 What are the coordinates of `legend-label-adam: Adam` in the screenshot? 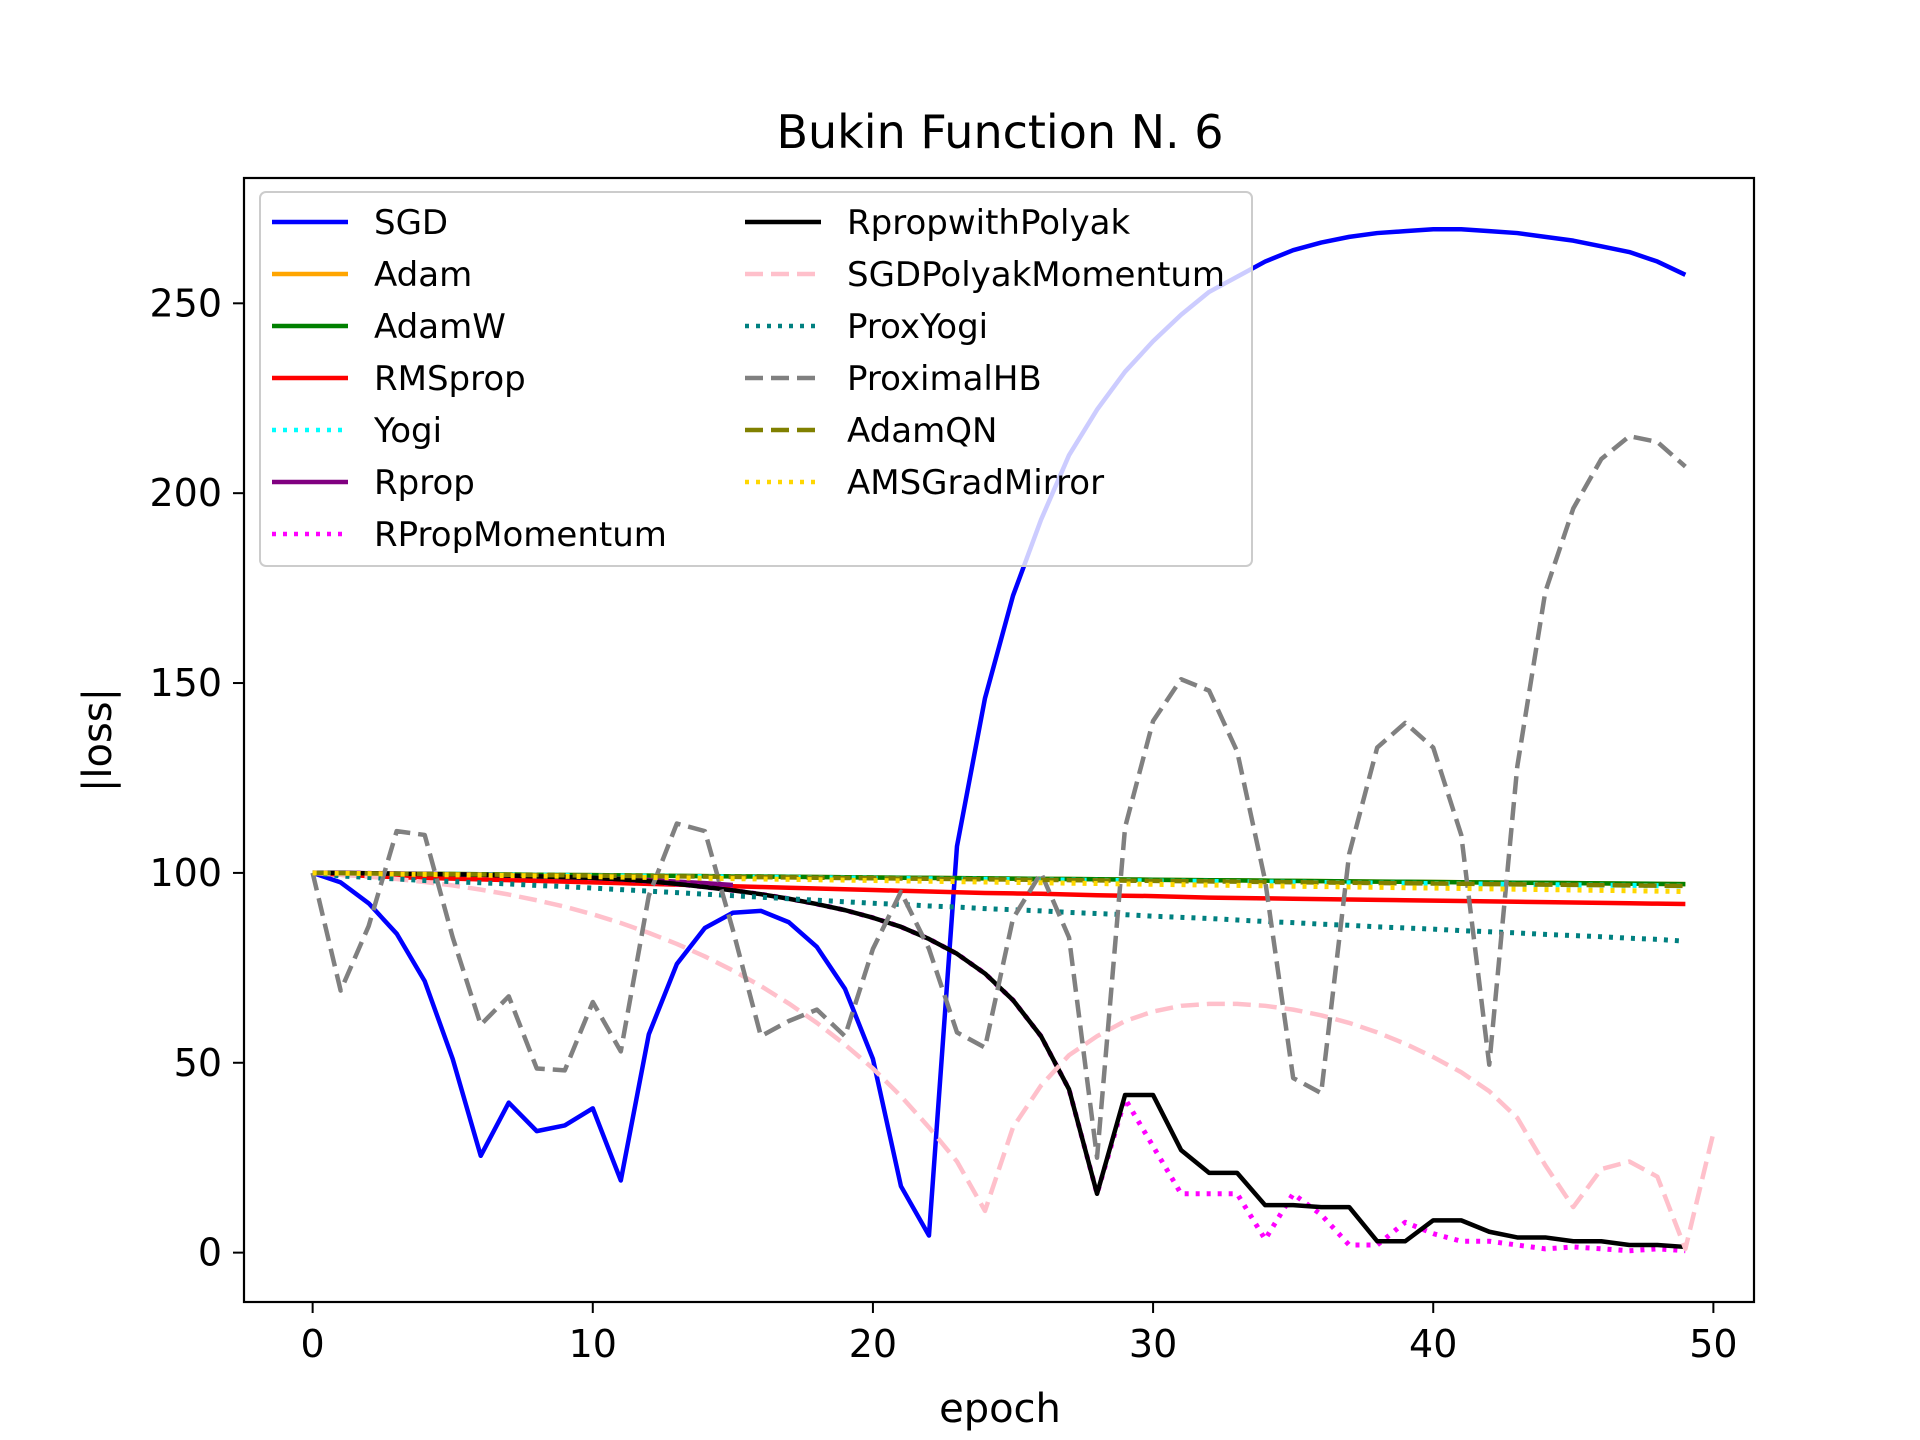 It's located at (423, 275).